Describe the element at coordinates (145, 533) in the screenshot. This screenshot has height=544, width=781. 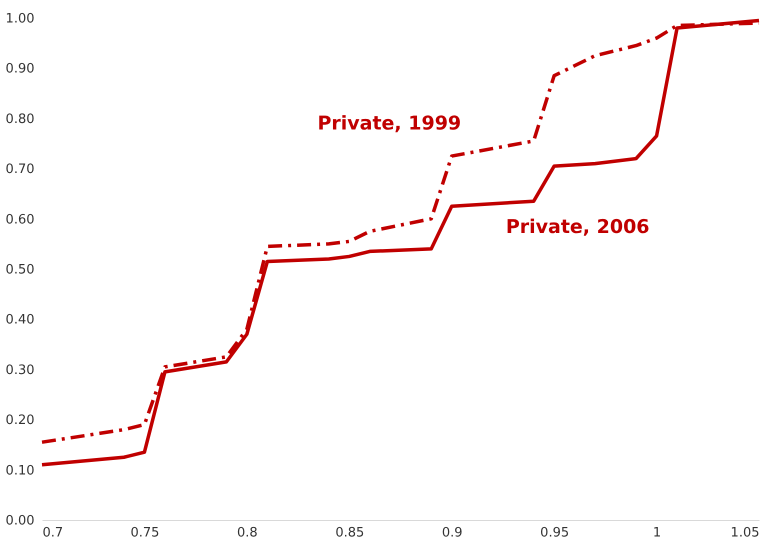
I see `x-tick-label: 0.75` at that location.